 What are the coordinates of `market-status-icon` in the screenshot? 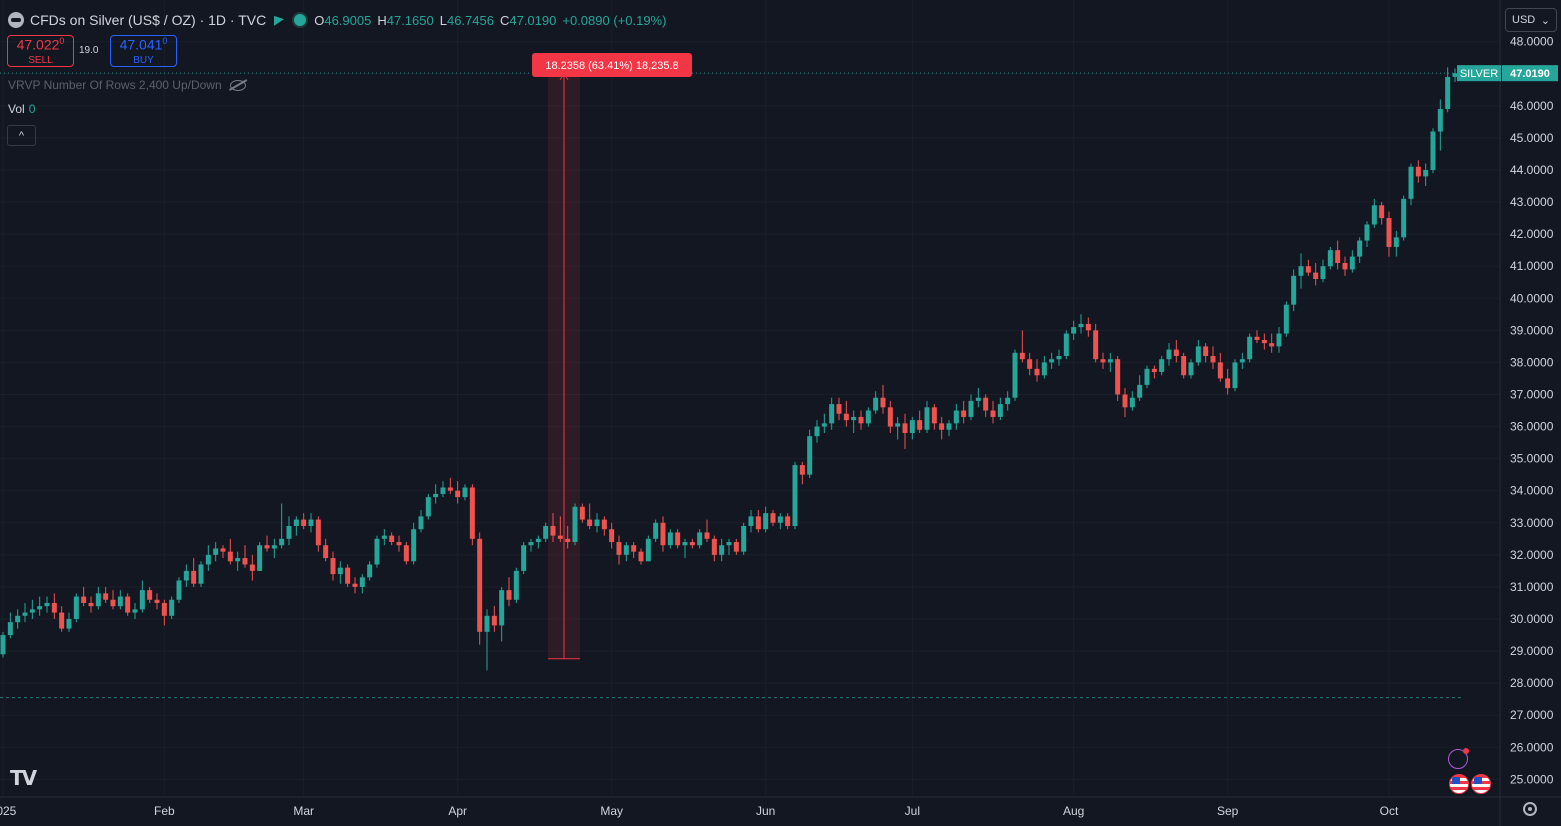 It's located at (300, 20).